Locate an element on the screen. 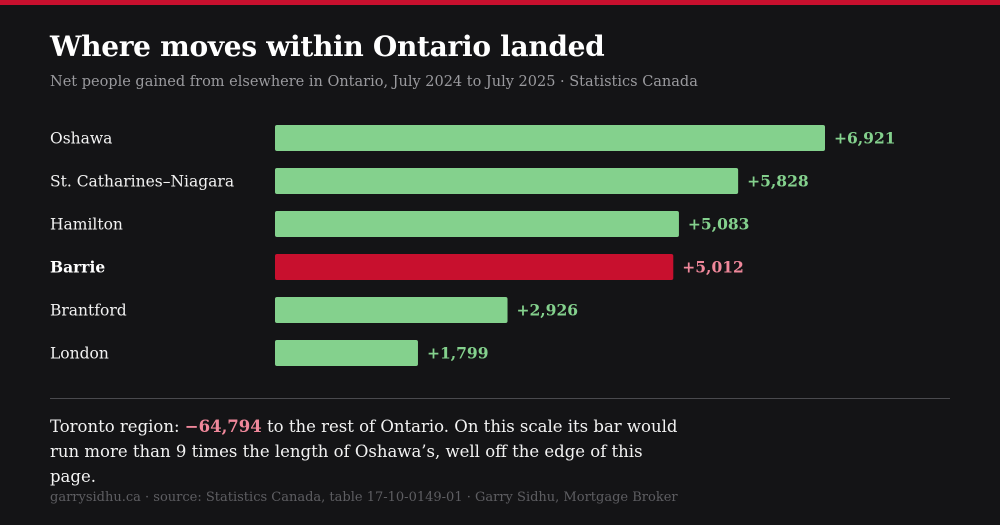 This screenshot has width=1000, height=525. bar-london is located at coordinates (346, 353).